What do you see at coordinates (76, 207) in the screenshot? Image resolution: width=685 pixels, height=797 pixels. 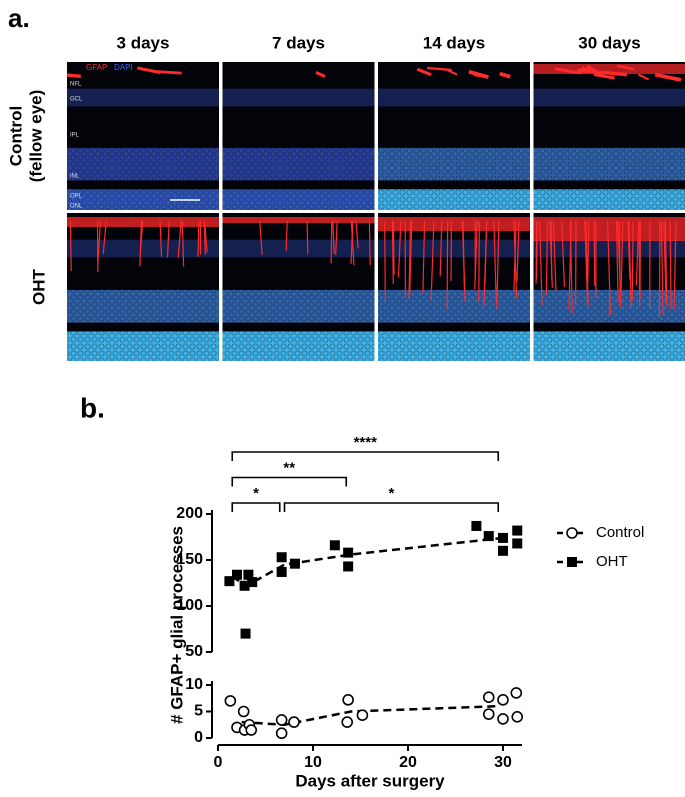 I see `layer-label: ONL` at bounding box center [76, 207].